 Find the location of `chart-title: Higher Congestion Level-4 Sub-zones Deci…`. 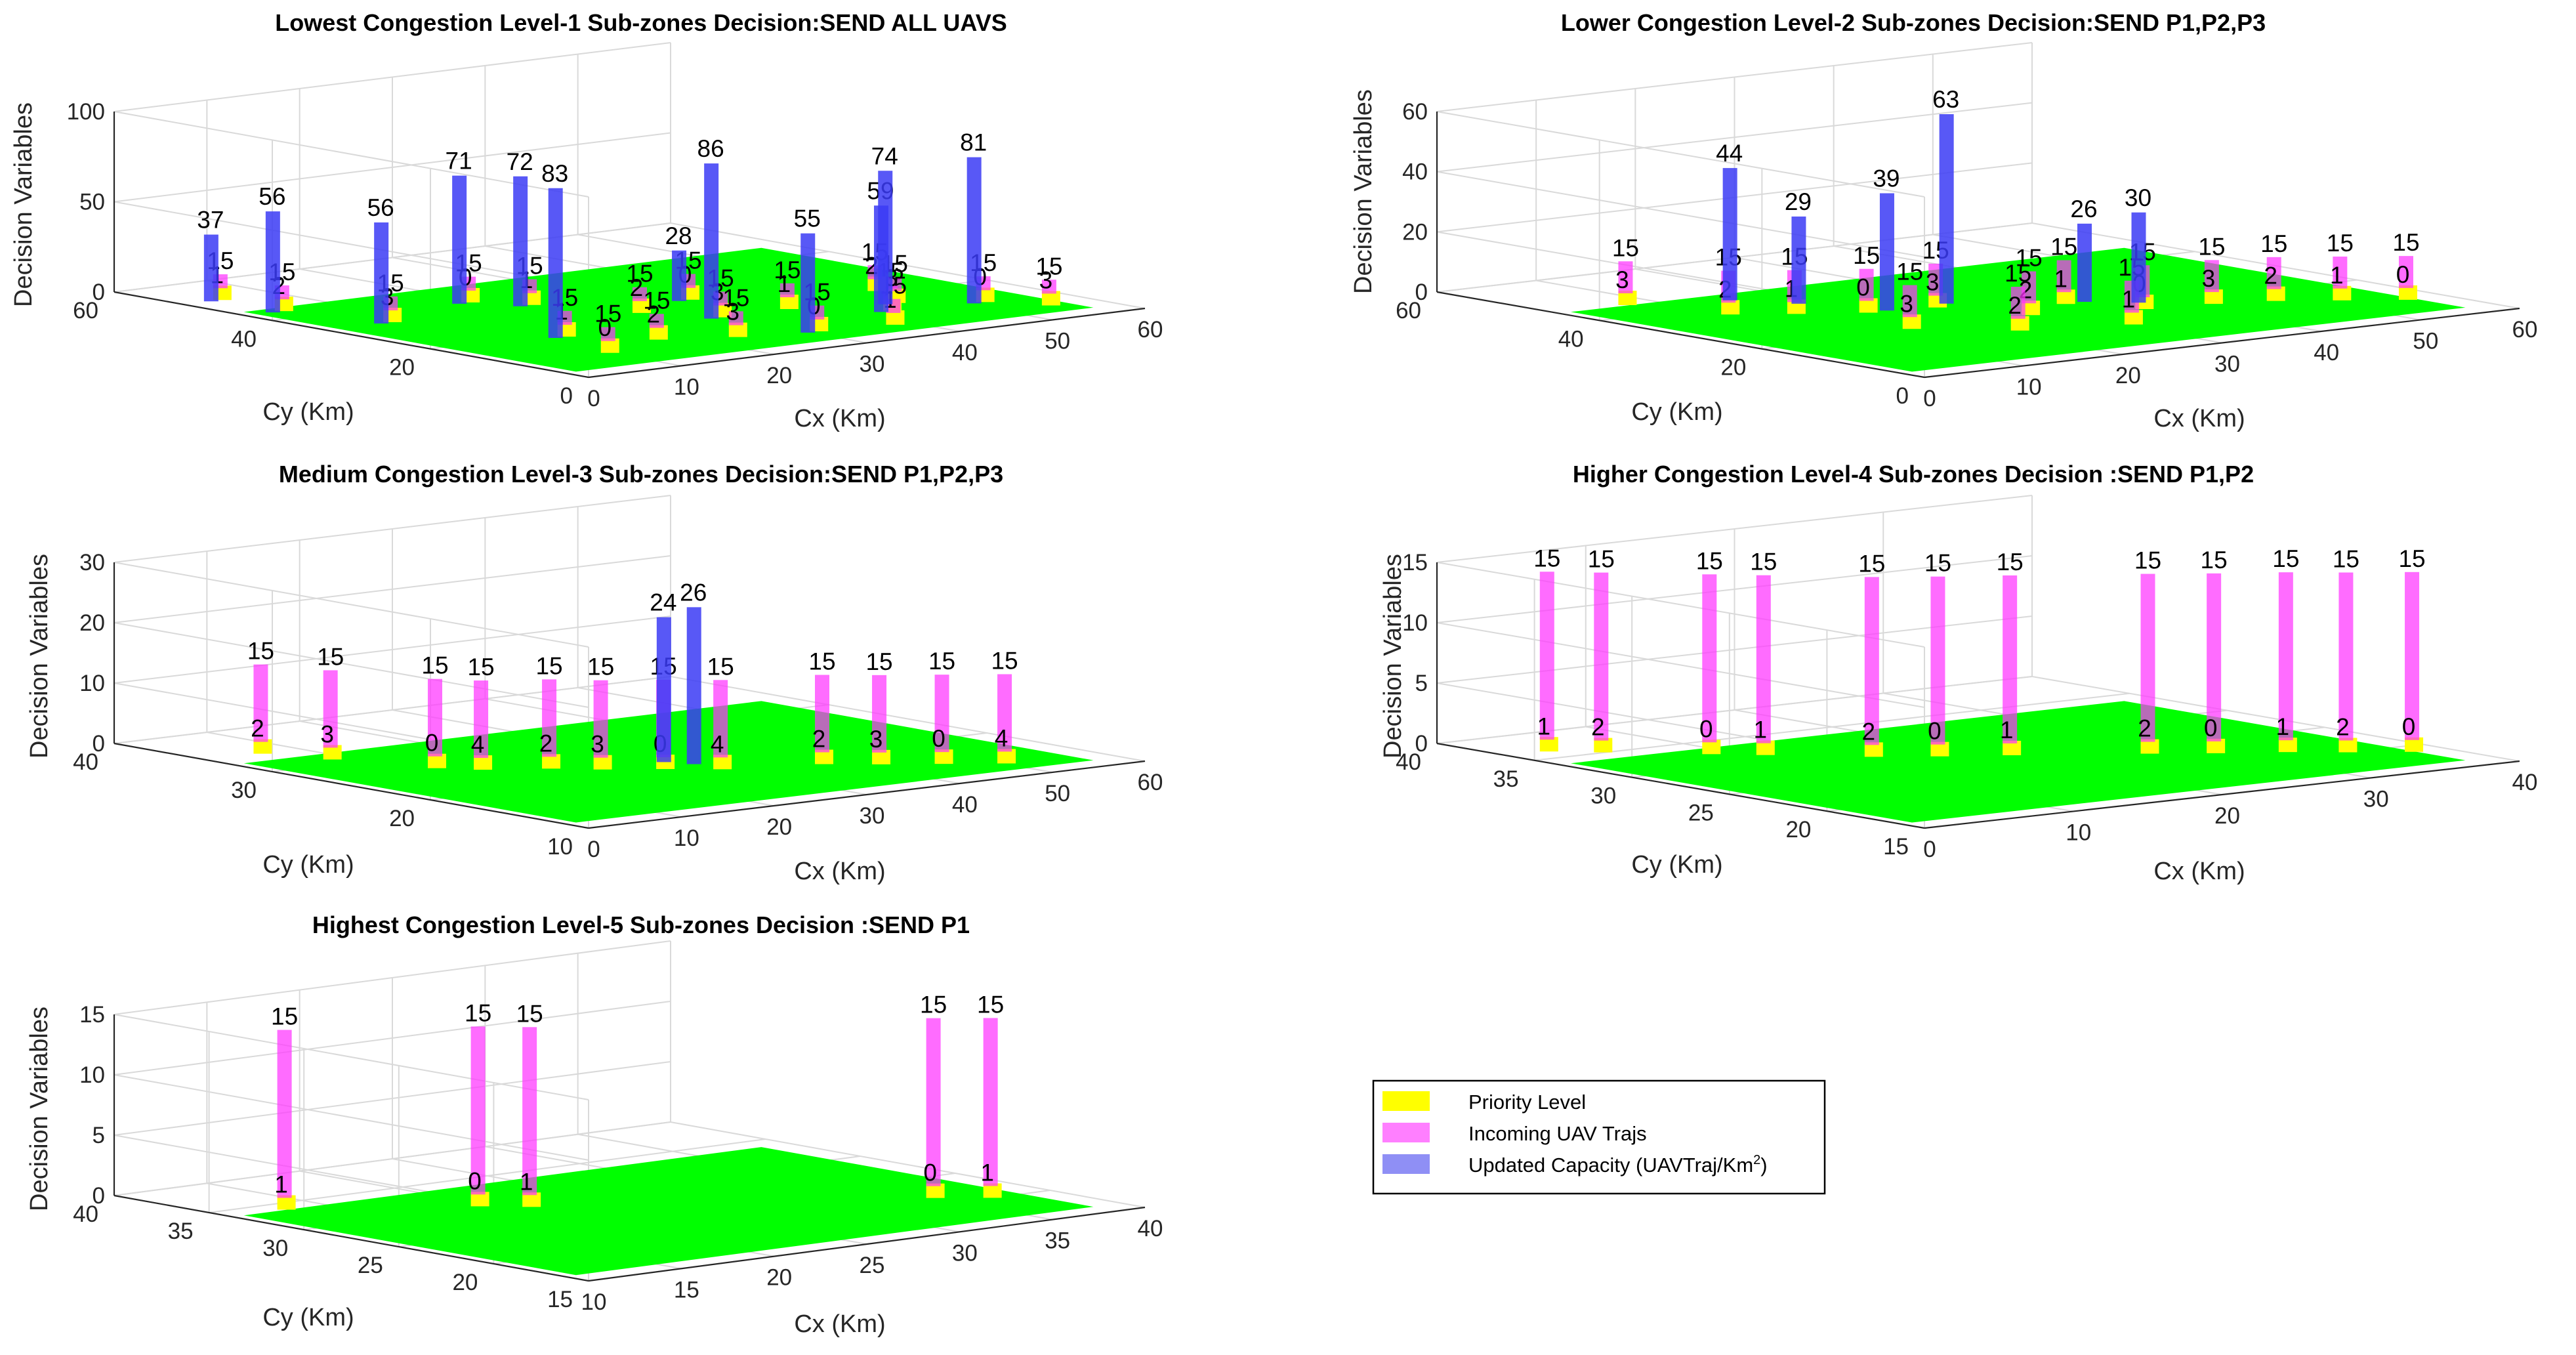

chart-title: Higher Congestion Level-4 Sub-zones Deci… is located at coordinates (1913, 474).